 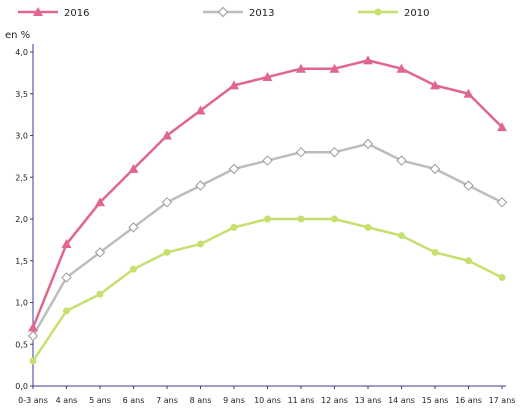 What do you see at coordinates (67, 400) in the screenshot?
I see `x-tick-label: 4 ans` at bounding box center [67, 400].